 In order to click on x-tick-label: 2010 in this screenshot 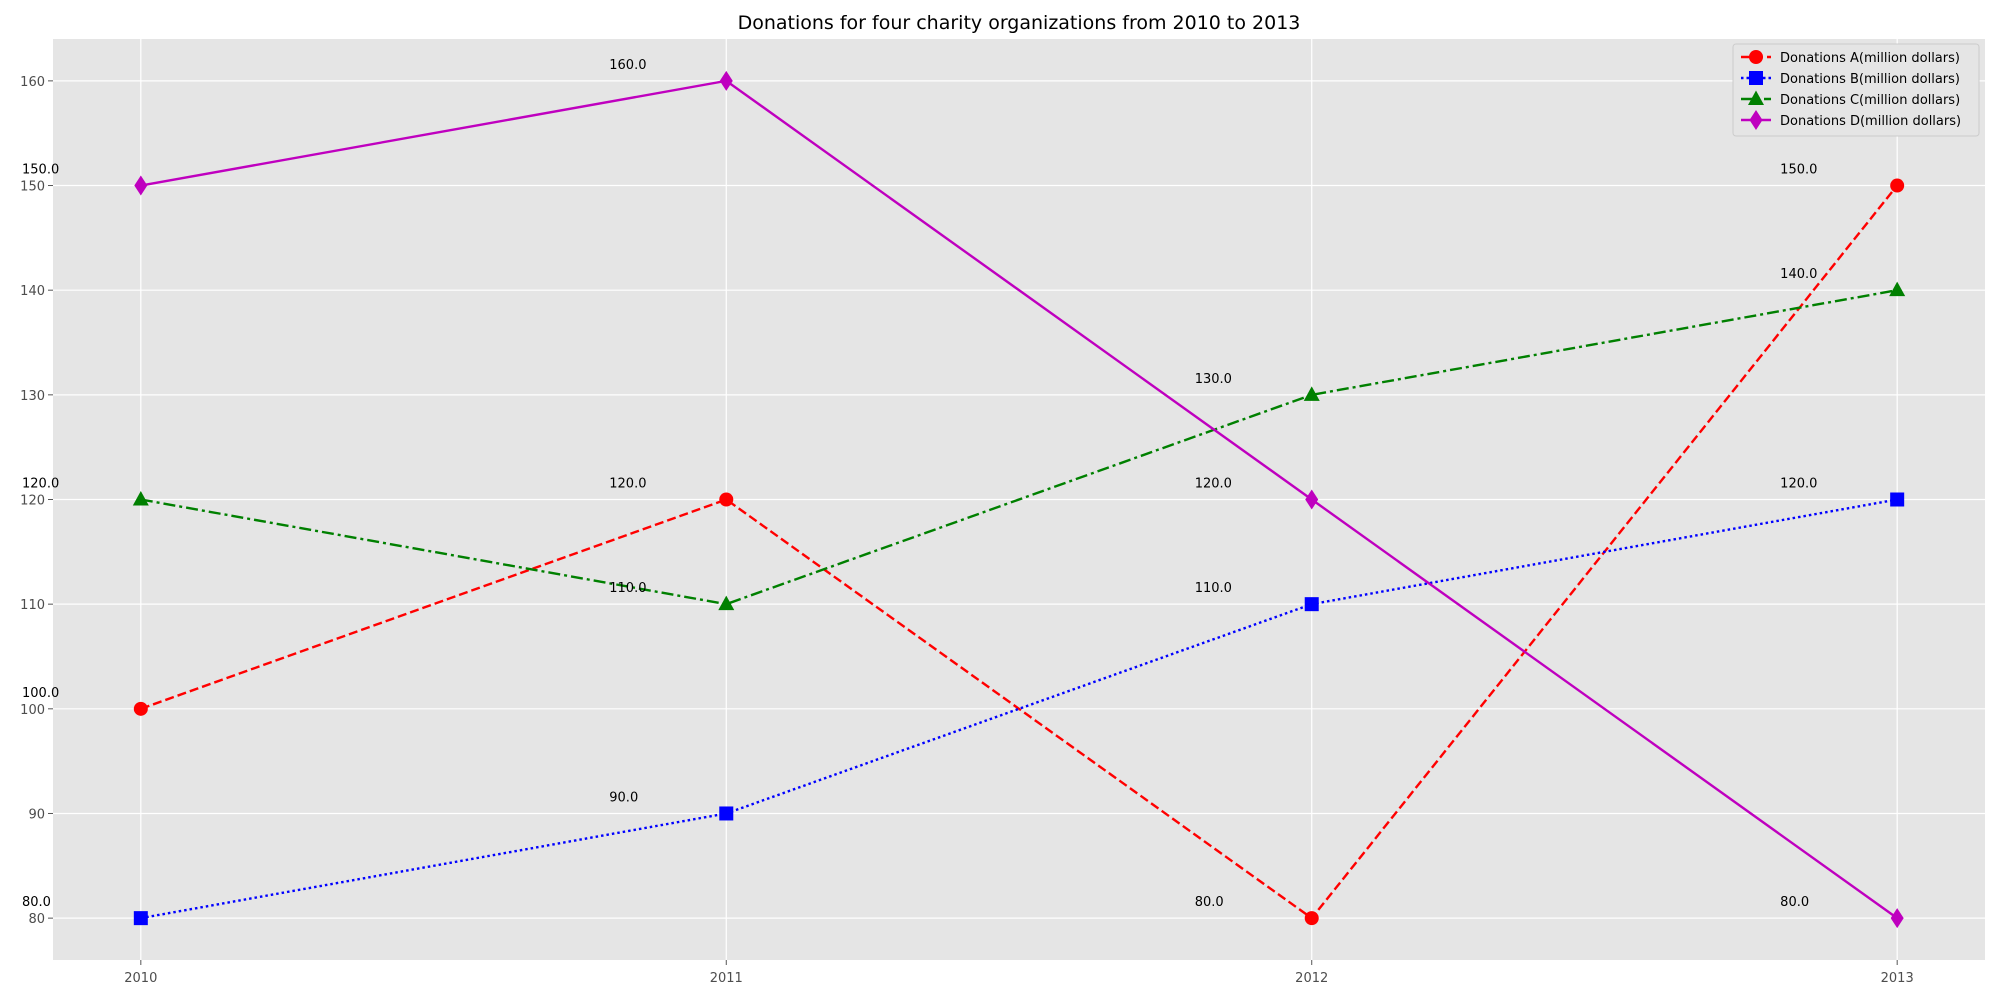, I will do `click(140, 978)`.